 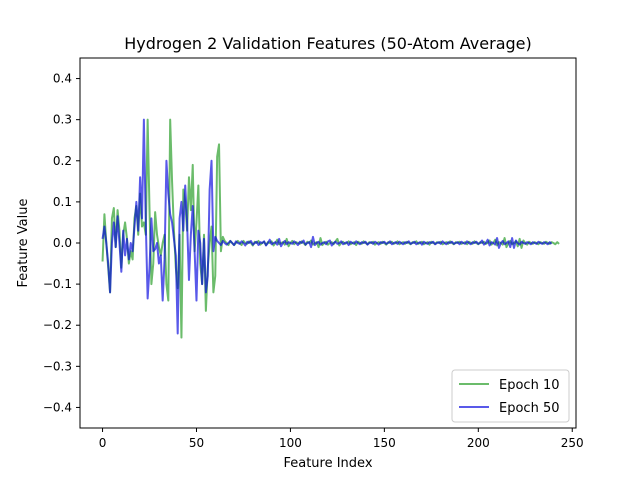 I want to click on x-tick-label-1: 50, so click(x=196, y=443).